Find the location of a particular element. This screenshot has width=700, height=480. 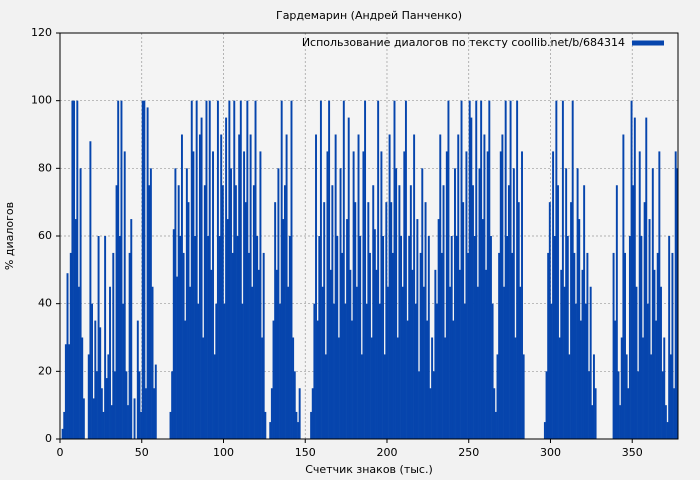

y-tick-label: 120 is located at coordinates (41, 32).